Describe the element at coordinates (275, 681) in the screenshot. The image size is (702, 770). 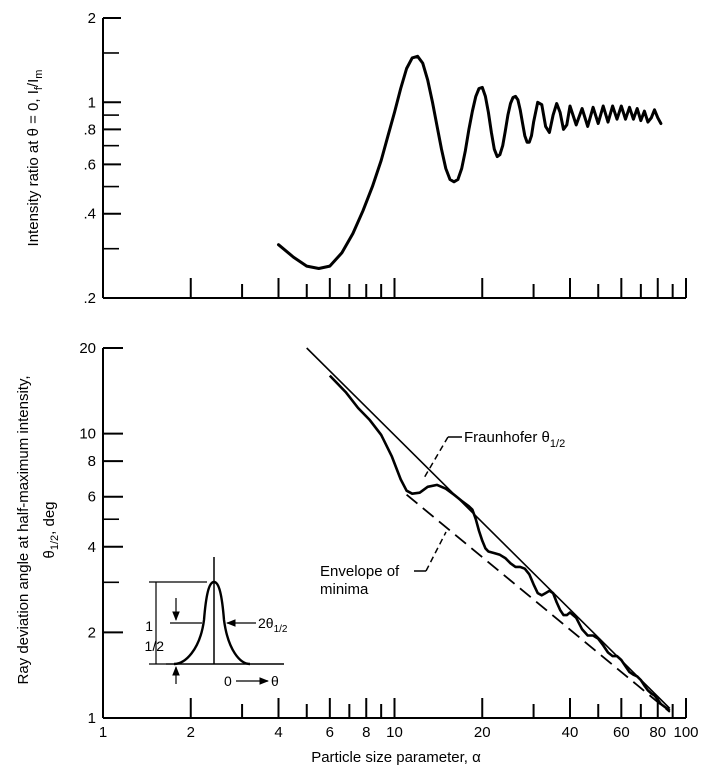
I see `inset-label-theta: θ` at that location.